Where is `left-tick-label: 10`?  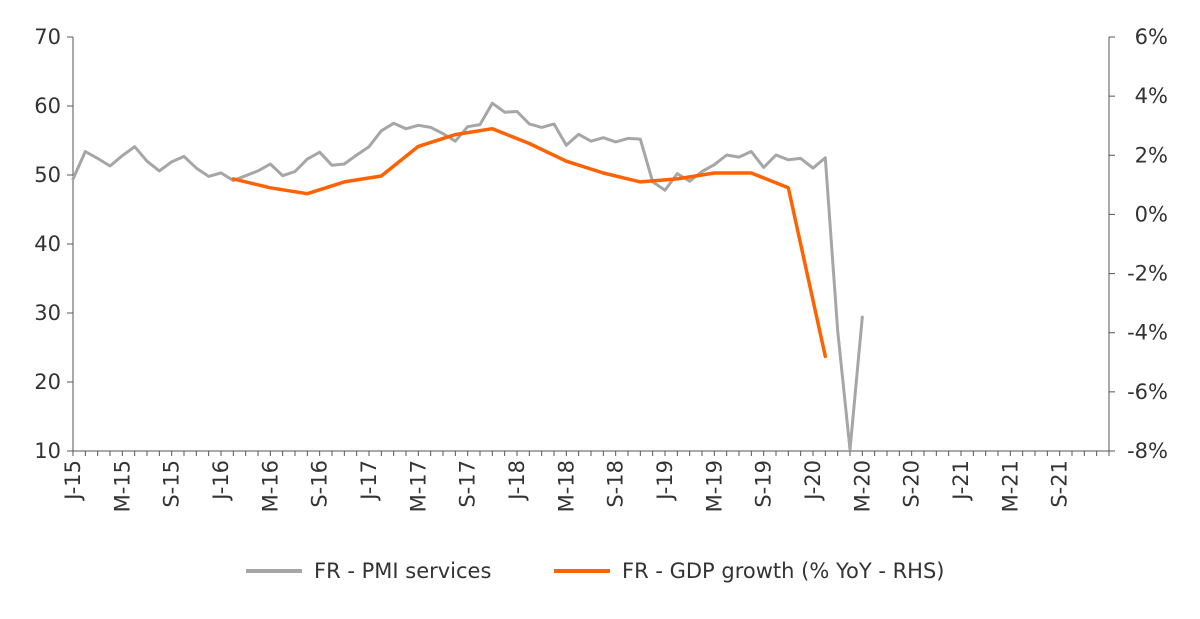
left-tick-label: 10 is located at coordinates (47, 451).